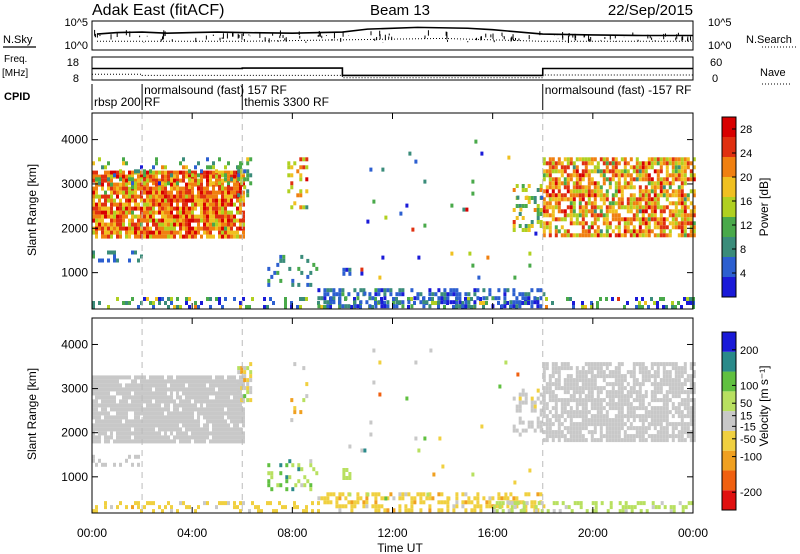 The width and height of the screenshot is (800, 554). I want to click on power-colorbar-swatch, so click(729, 227).